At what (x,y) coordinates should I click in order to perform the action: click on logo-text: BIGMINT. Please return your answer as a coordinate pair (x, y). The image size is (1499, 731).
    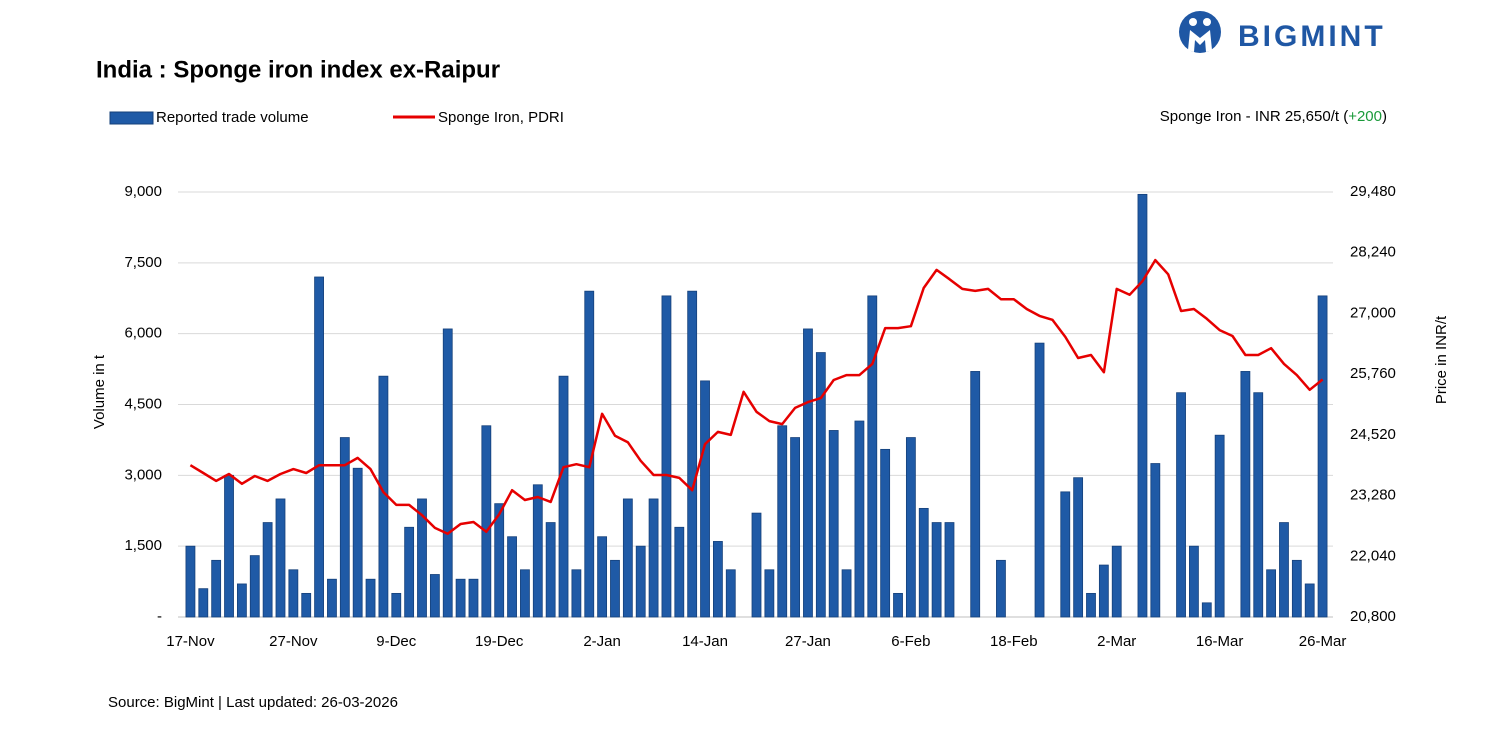
    Looking at the image, I should click on (1312, 36).